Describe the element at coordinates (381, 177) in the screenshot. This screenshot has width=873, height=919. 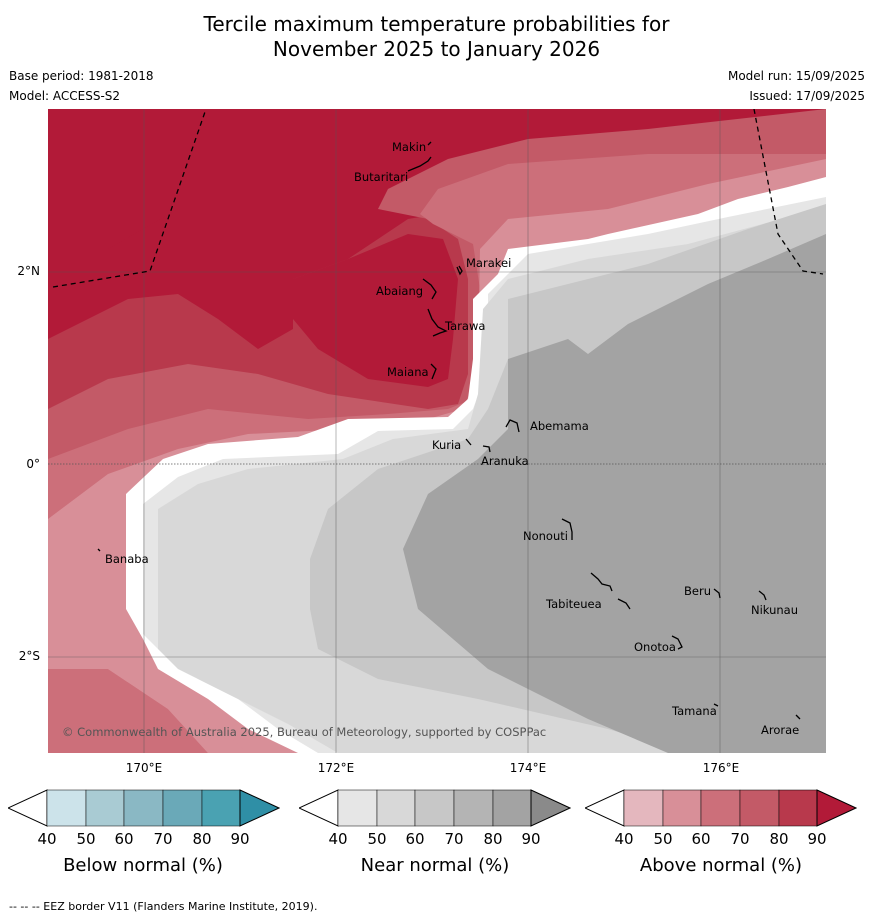
I see `place-label-butaritari: Butaritari` at that location.